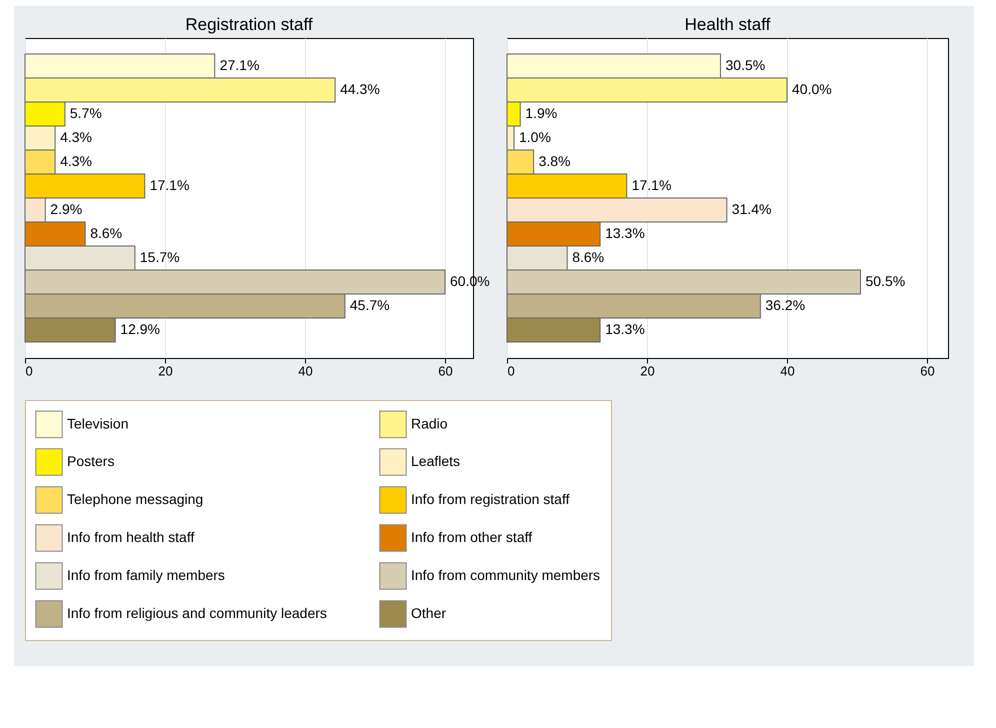 The image size is (996, 728). Describe the element at coordinates (886, 281) in the screenshot. I see `data-label: 50.5%` at that location.